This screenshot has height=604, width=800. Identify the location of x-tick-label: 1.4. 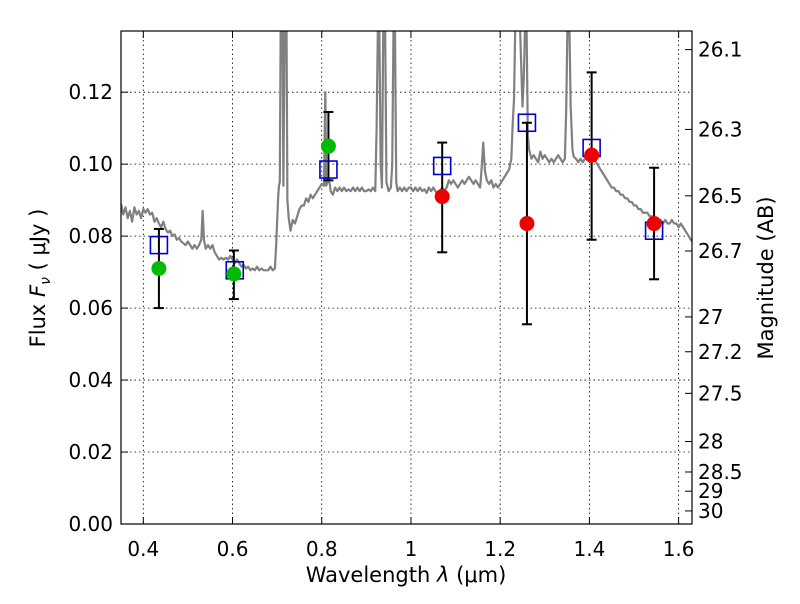
(589, 549).